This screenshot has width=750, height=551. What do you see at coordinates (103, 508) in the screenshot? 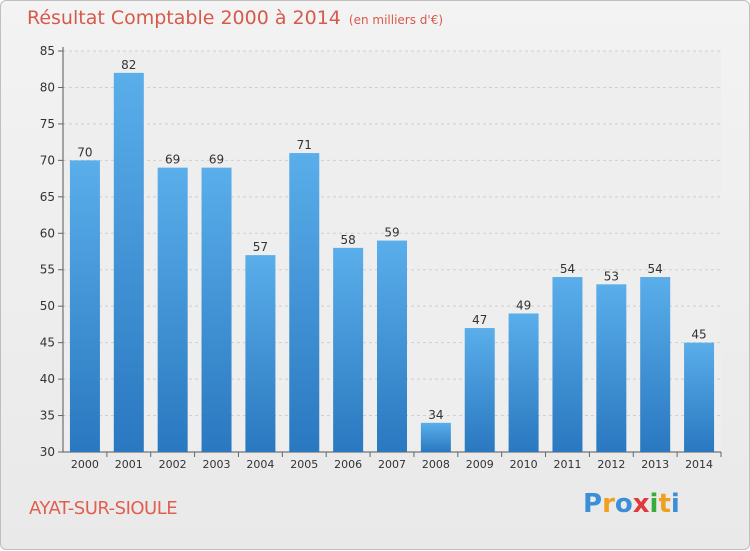
I see `commune-name: AYAT-SUR-SIOULE` at bounding box center [103, 508].